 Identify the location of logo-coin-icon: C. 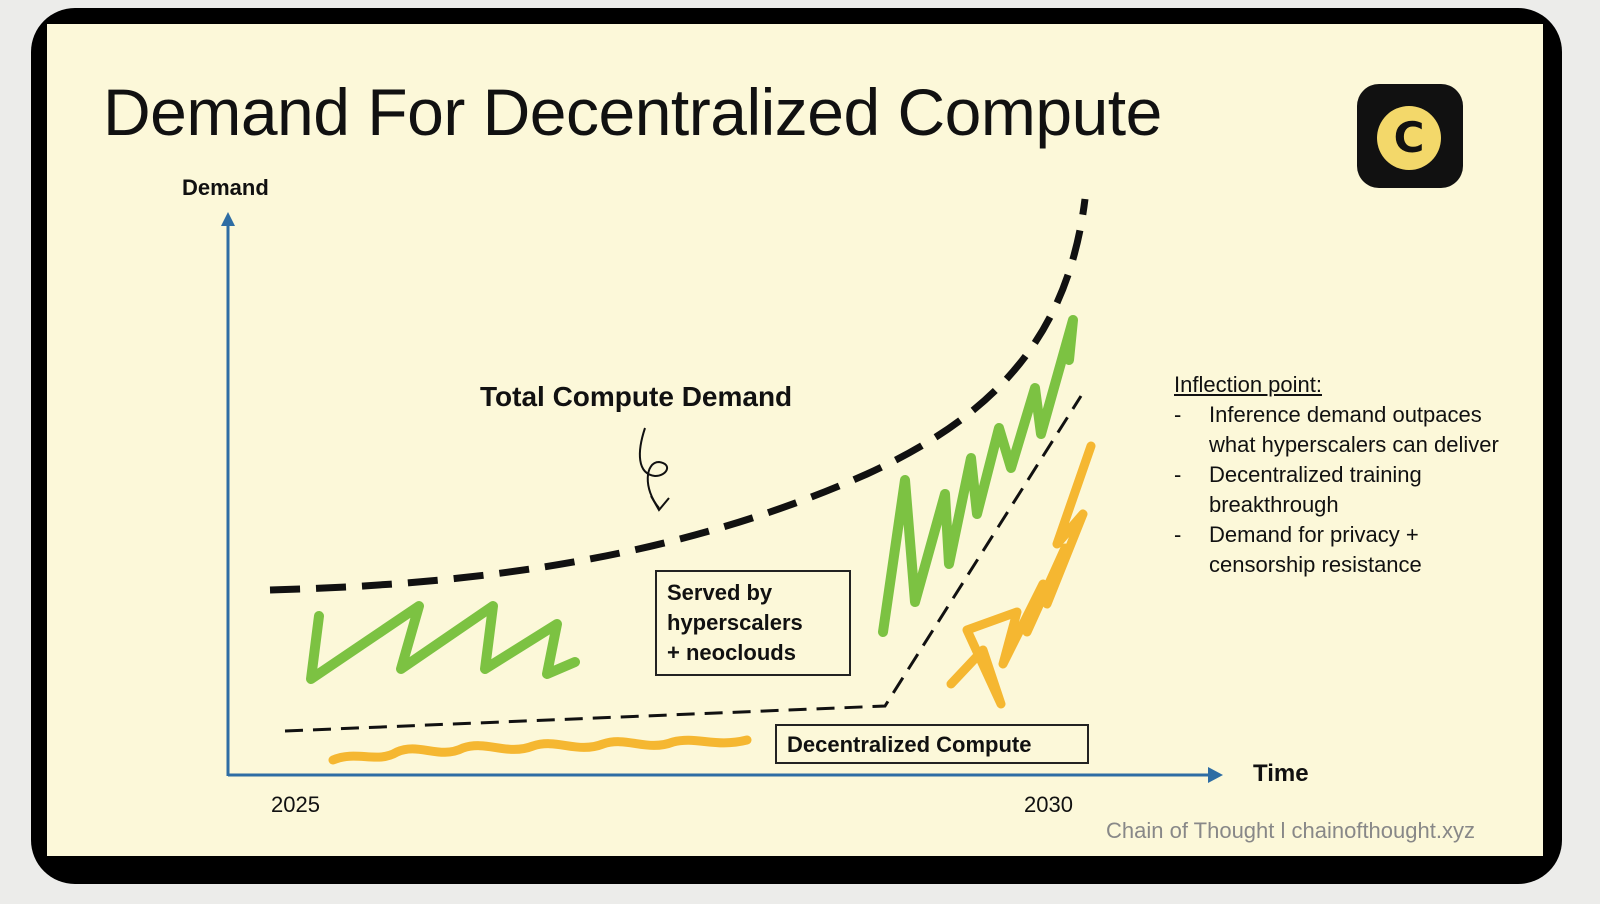
(1409, 138).